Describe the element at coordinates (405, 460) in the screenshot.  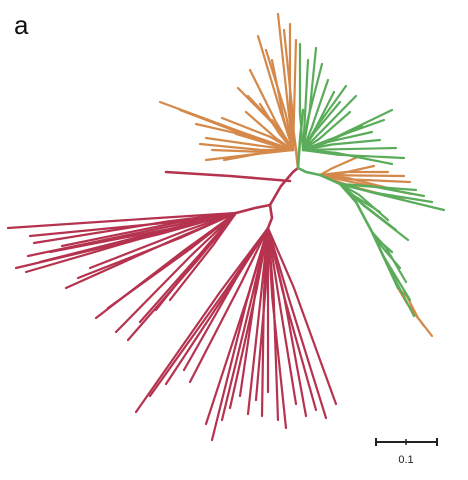
I see `scale-bar-label: 0.1` at that location.